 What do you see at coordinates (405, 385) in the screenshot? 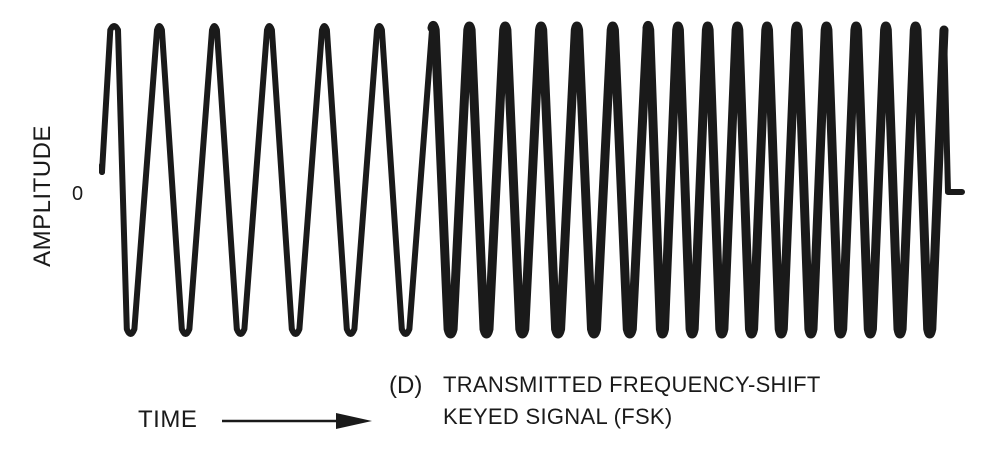
I see `caption-tag: (D)` at bounding box center [405, 385].